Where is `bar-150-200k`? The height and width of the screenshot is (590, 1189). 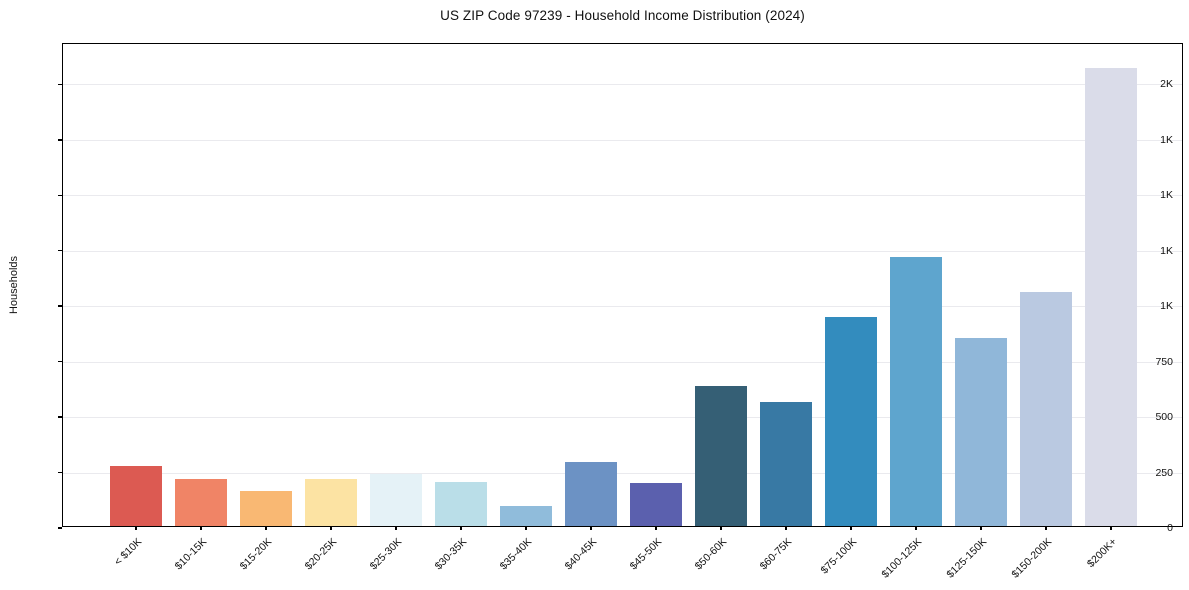
bar-150-200k is located at coordinates (1046, 409).